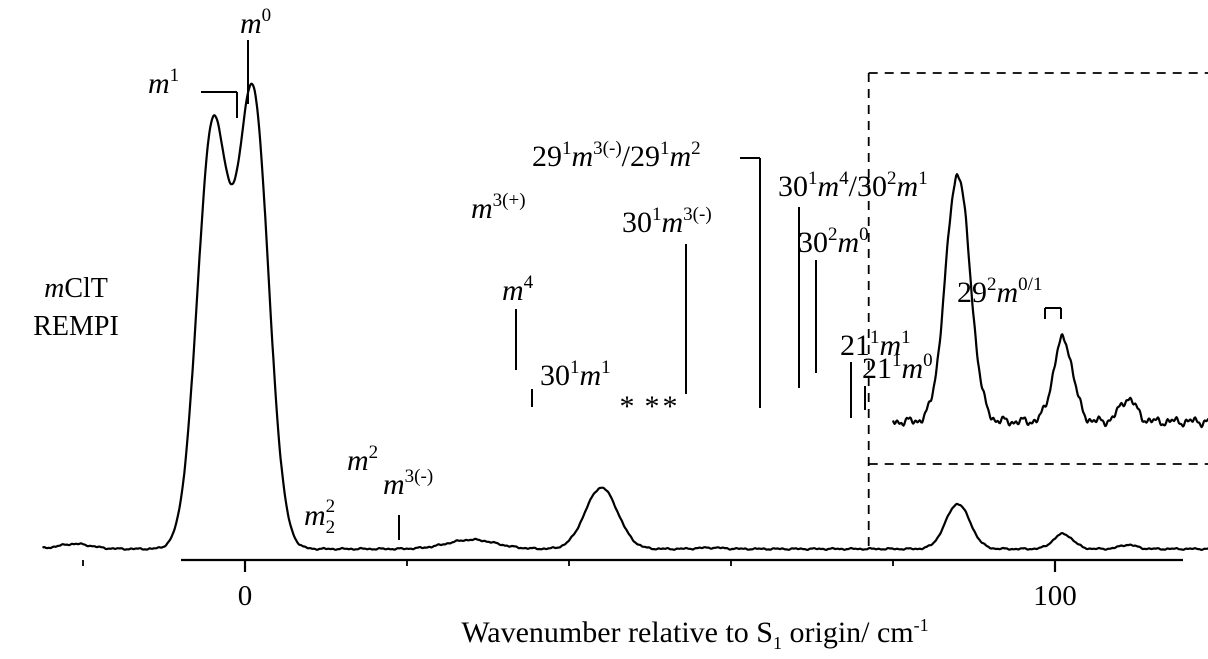 The image size is (1208, 659). I want to click on label-m0: m0, so click(255, 22).